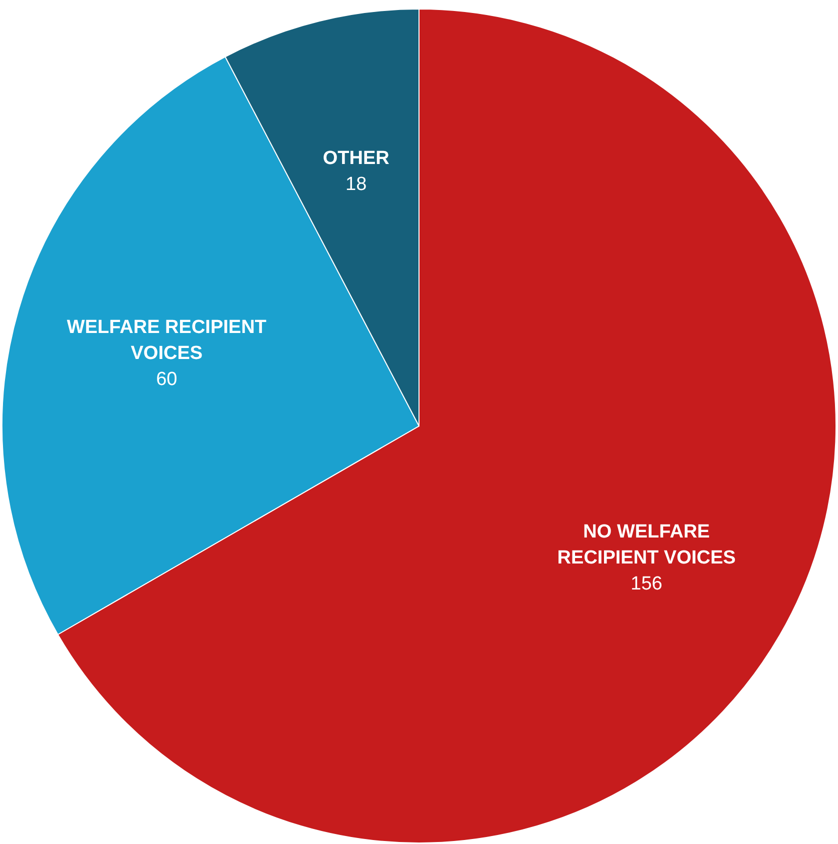 Image resolution: width=838 pixels, height=844 pixels. Describe the element at coordinates (646, 544) in the screenshot. I see `slice-label: NO WELFARE RECIPIENT VOICES` at that location.